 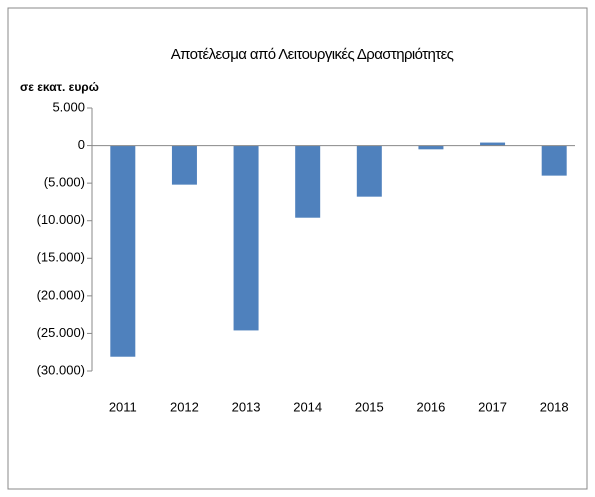 I want to click on x-tick-label: 2015, so click(x=369, y=406).